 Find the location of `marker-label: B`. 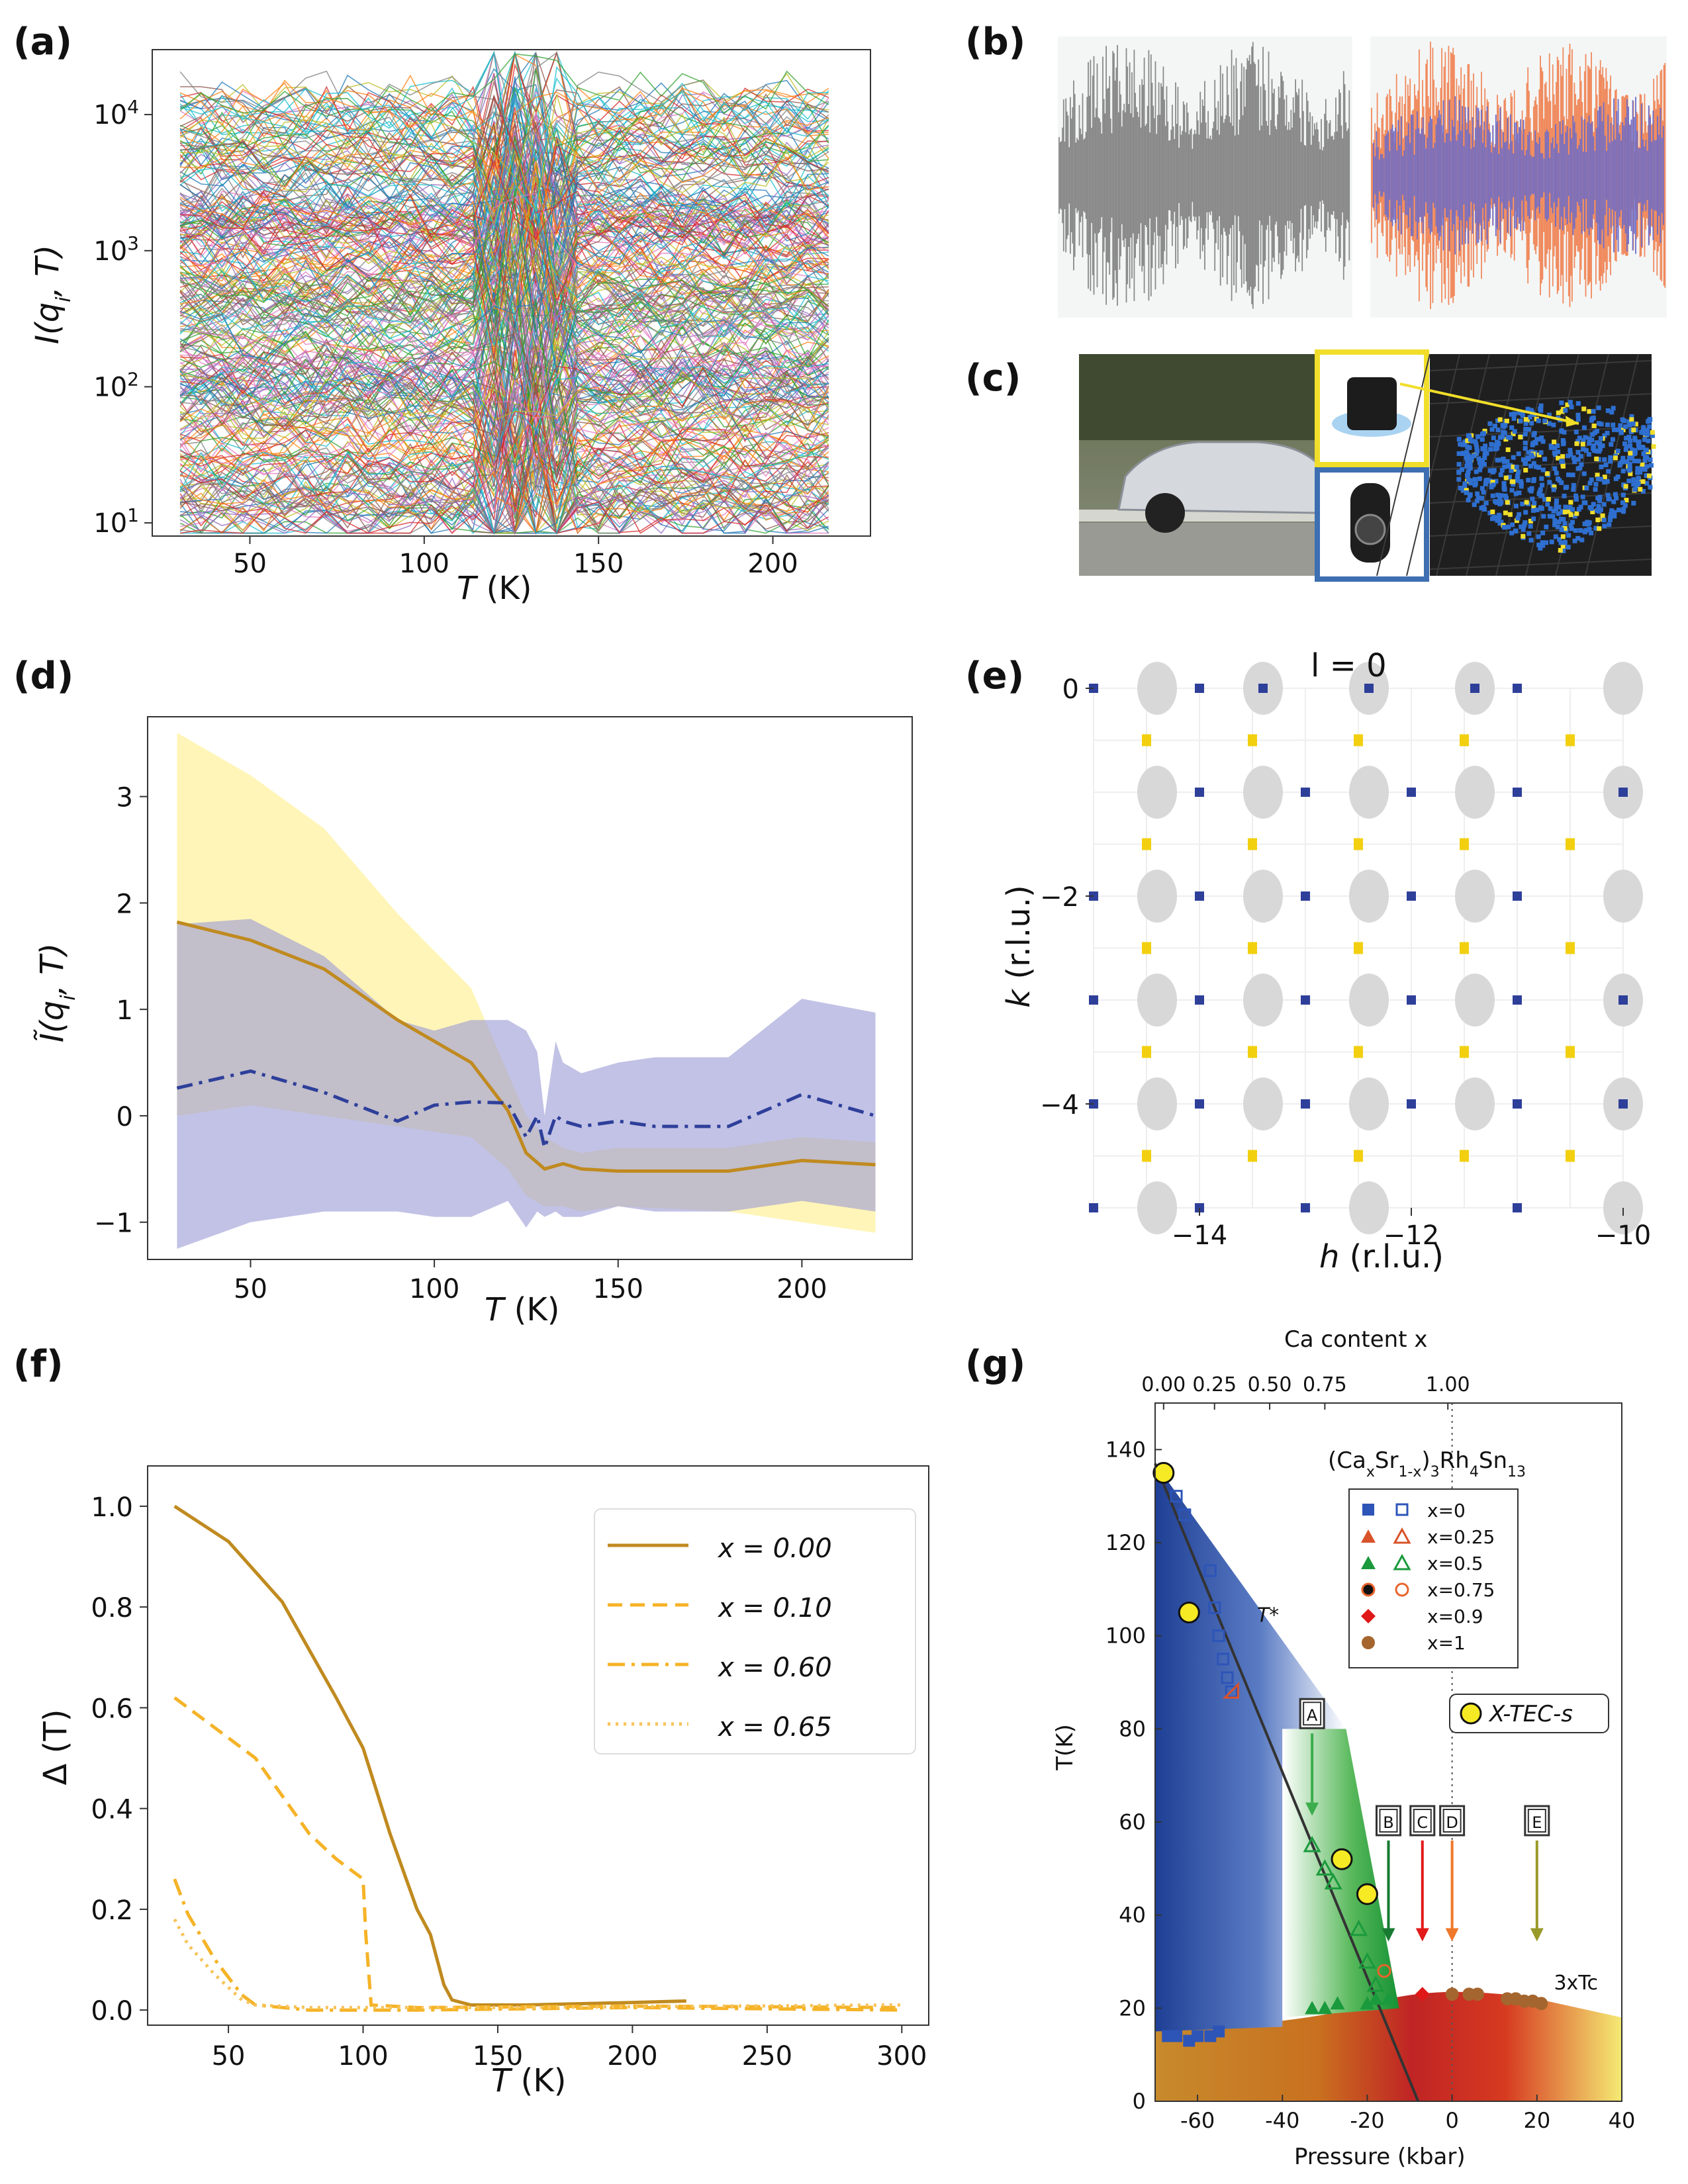

marker-label: B is located at coordinates (1388, 1823).